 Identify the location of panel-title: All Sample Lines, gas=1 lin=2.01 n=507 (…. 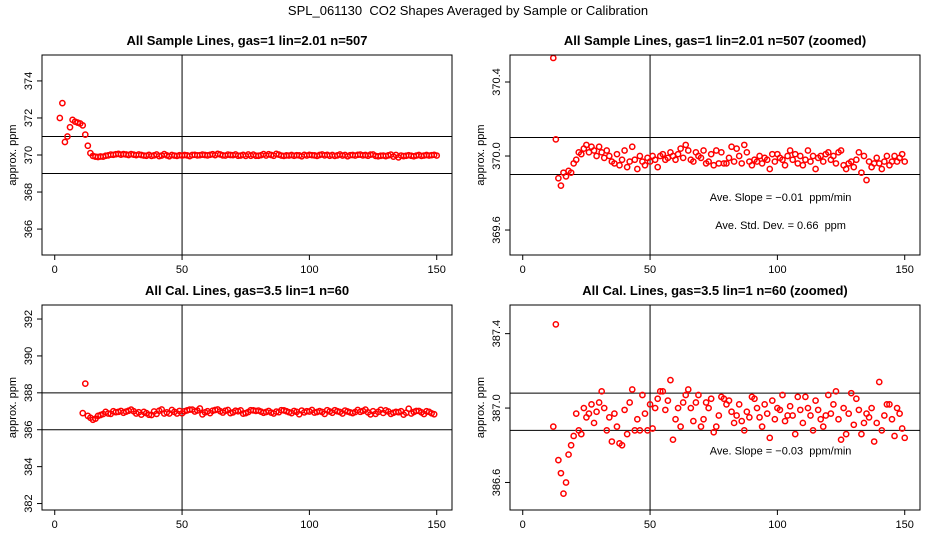
(715, 40).